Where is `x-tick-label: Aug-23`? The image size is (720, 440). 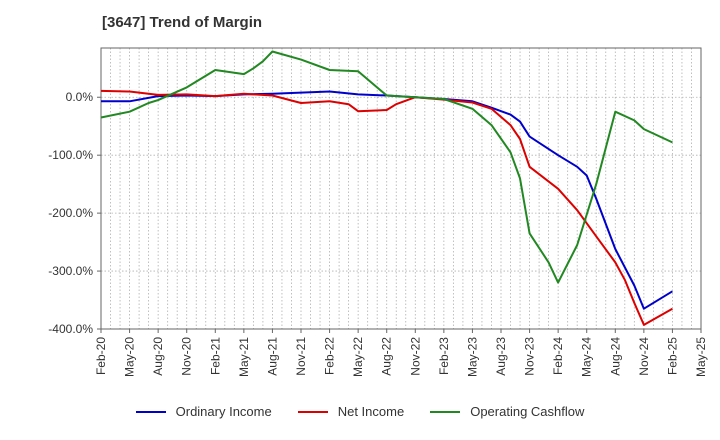
x-tick-label: Aug-23 is located at coordinates (501, 356).